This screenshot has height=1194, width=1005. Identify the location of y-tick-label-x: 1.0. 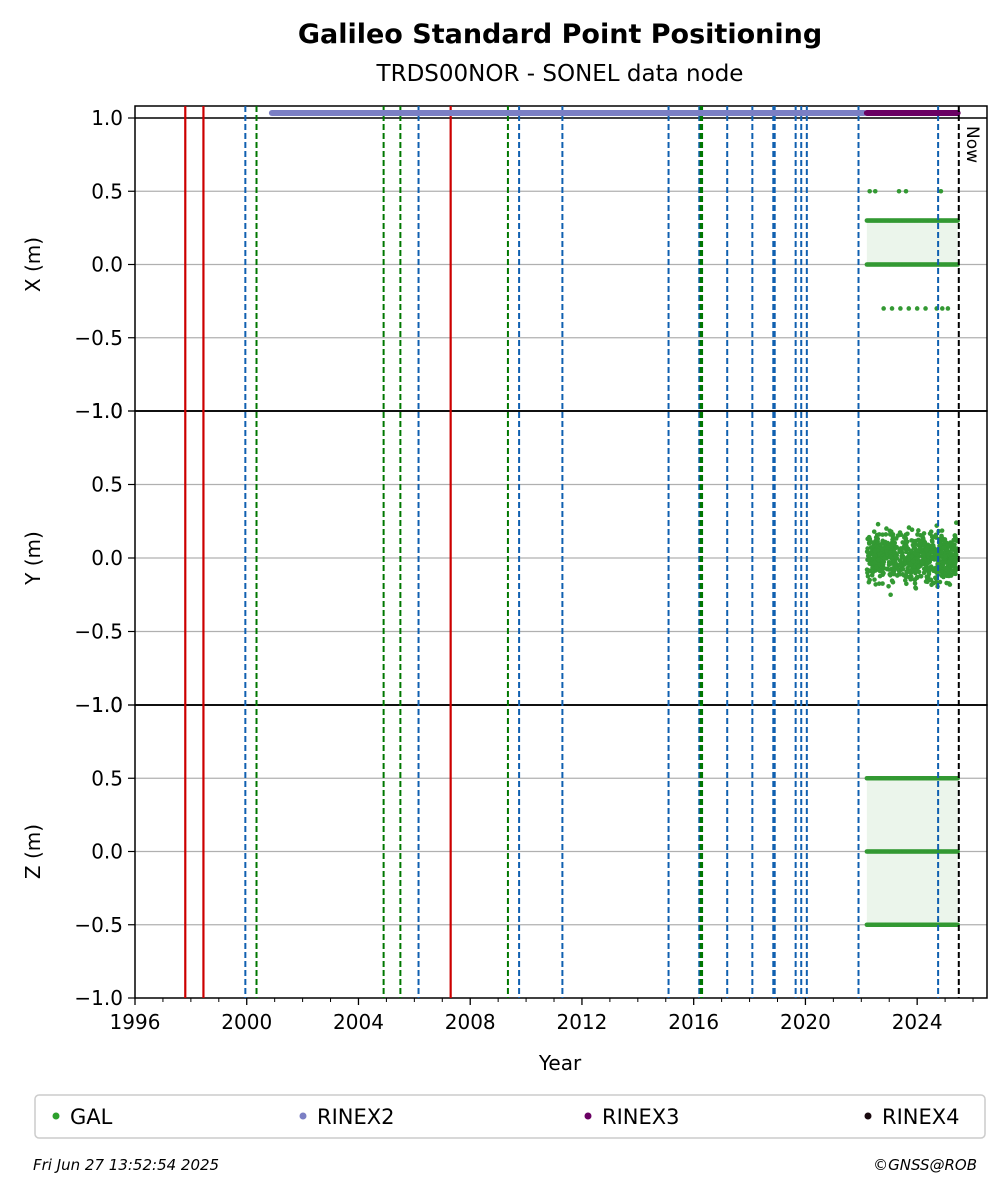
(107, 118).